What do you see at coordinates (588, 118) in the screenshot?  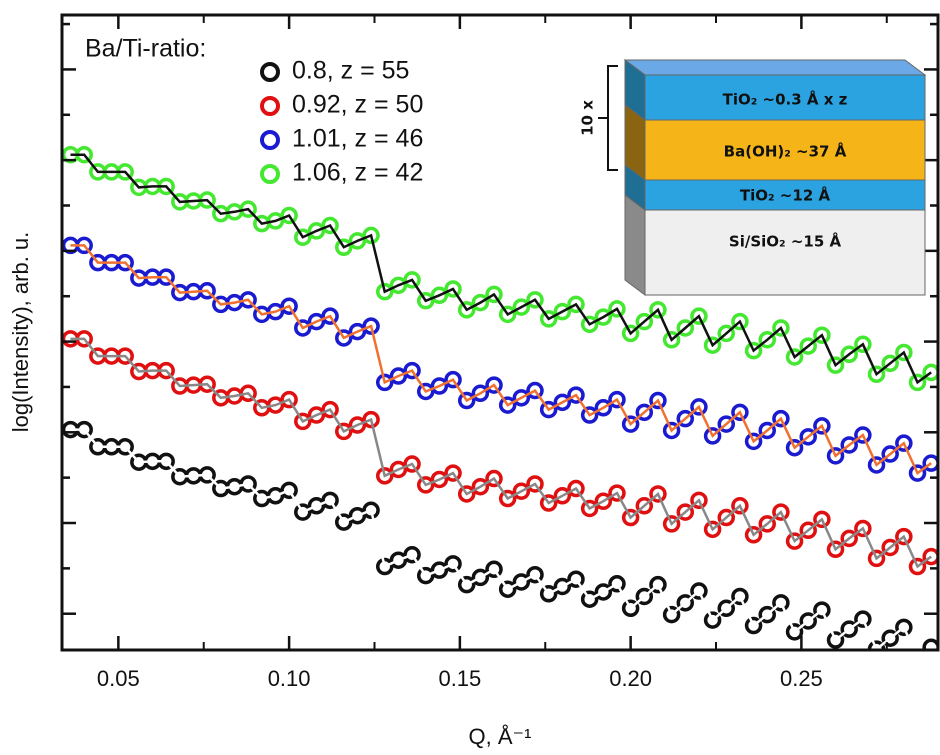 I see `repeat-label: 10 x` at bounding box center [588, 118].